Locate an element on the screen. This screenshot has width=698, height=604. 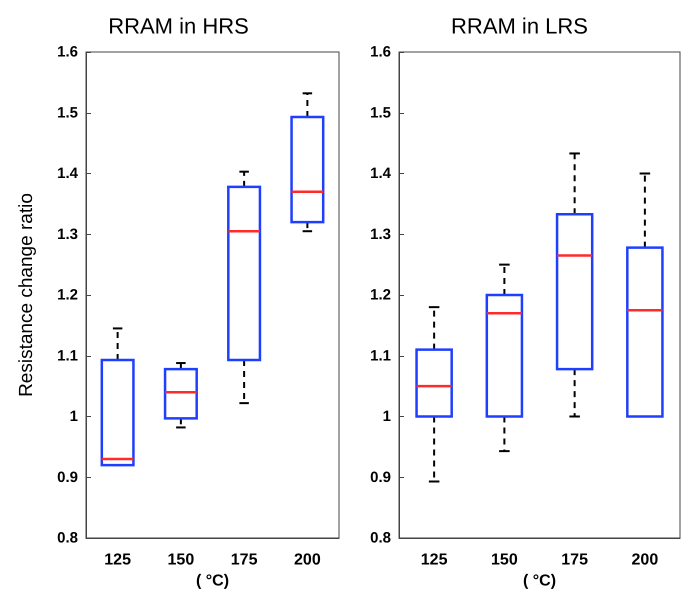
chart-title: RRAM in LRS is located at coordinates (519, 26).